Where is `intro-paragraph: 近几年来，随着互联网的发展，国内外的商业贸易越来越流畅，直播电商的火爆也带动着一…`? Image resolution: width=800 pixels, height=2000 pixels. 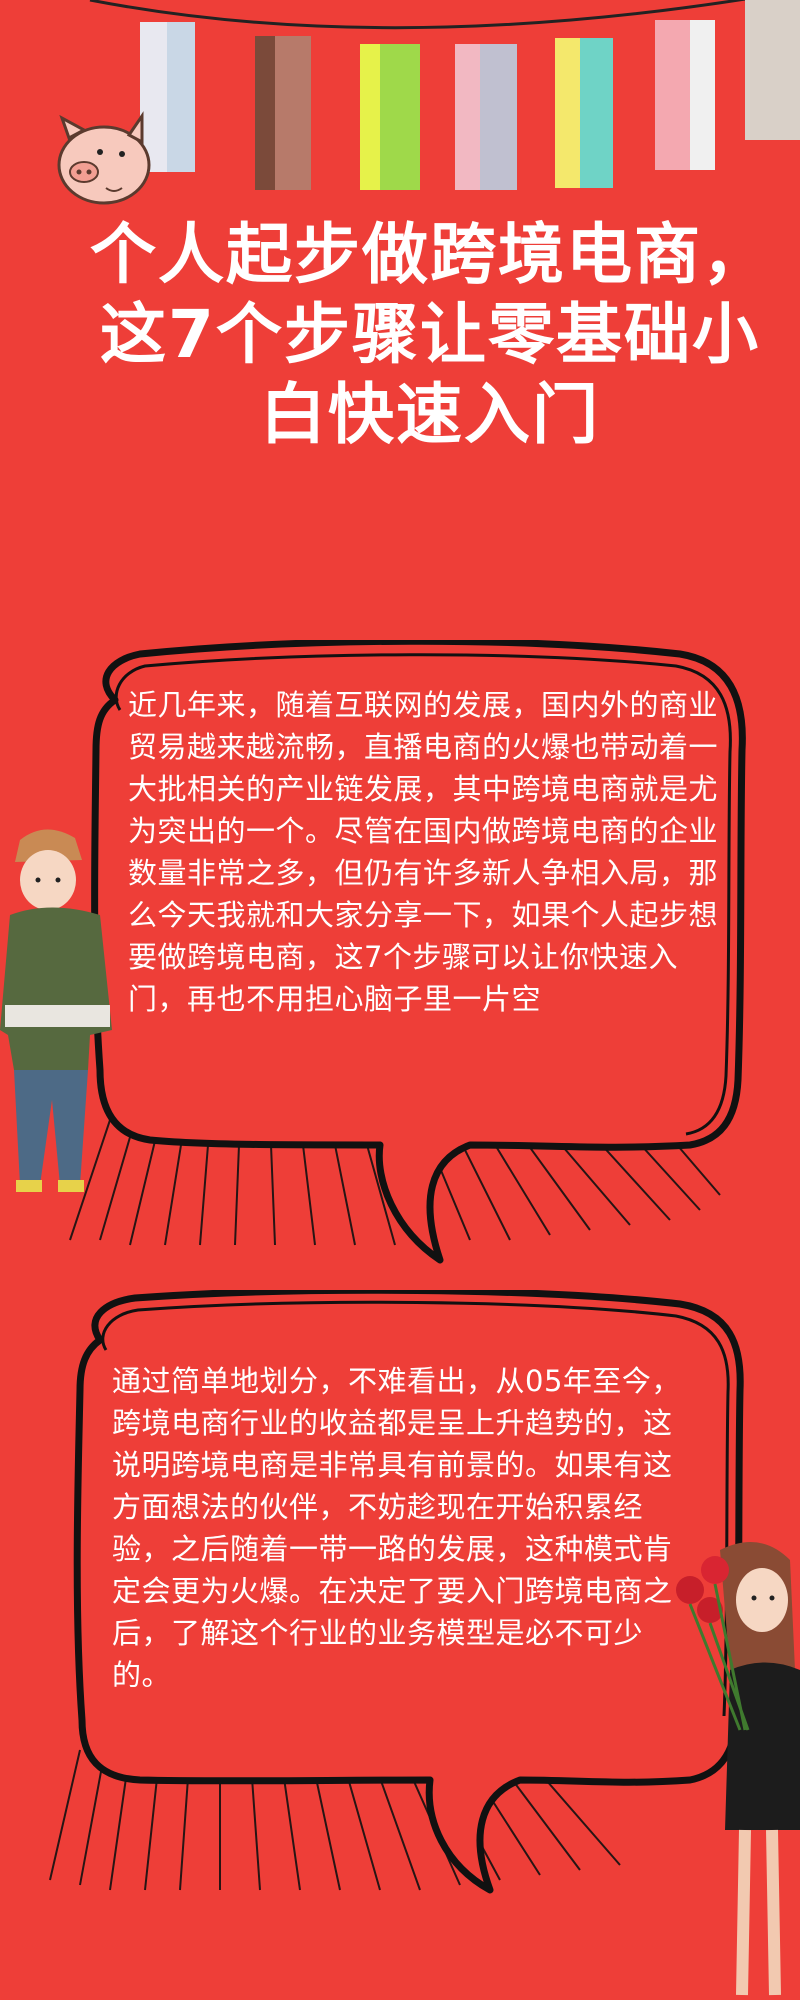
intro-paragraph: 近几年来，随着互联网的发展，国内外的商业贸易越来越流畅，直播电商的火爆也带动着一… is located at coordinates (423, 852).